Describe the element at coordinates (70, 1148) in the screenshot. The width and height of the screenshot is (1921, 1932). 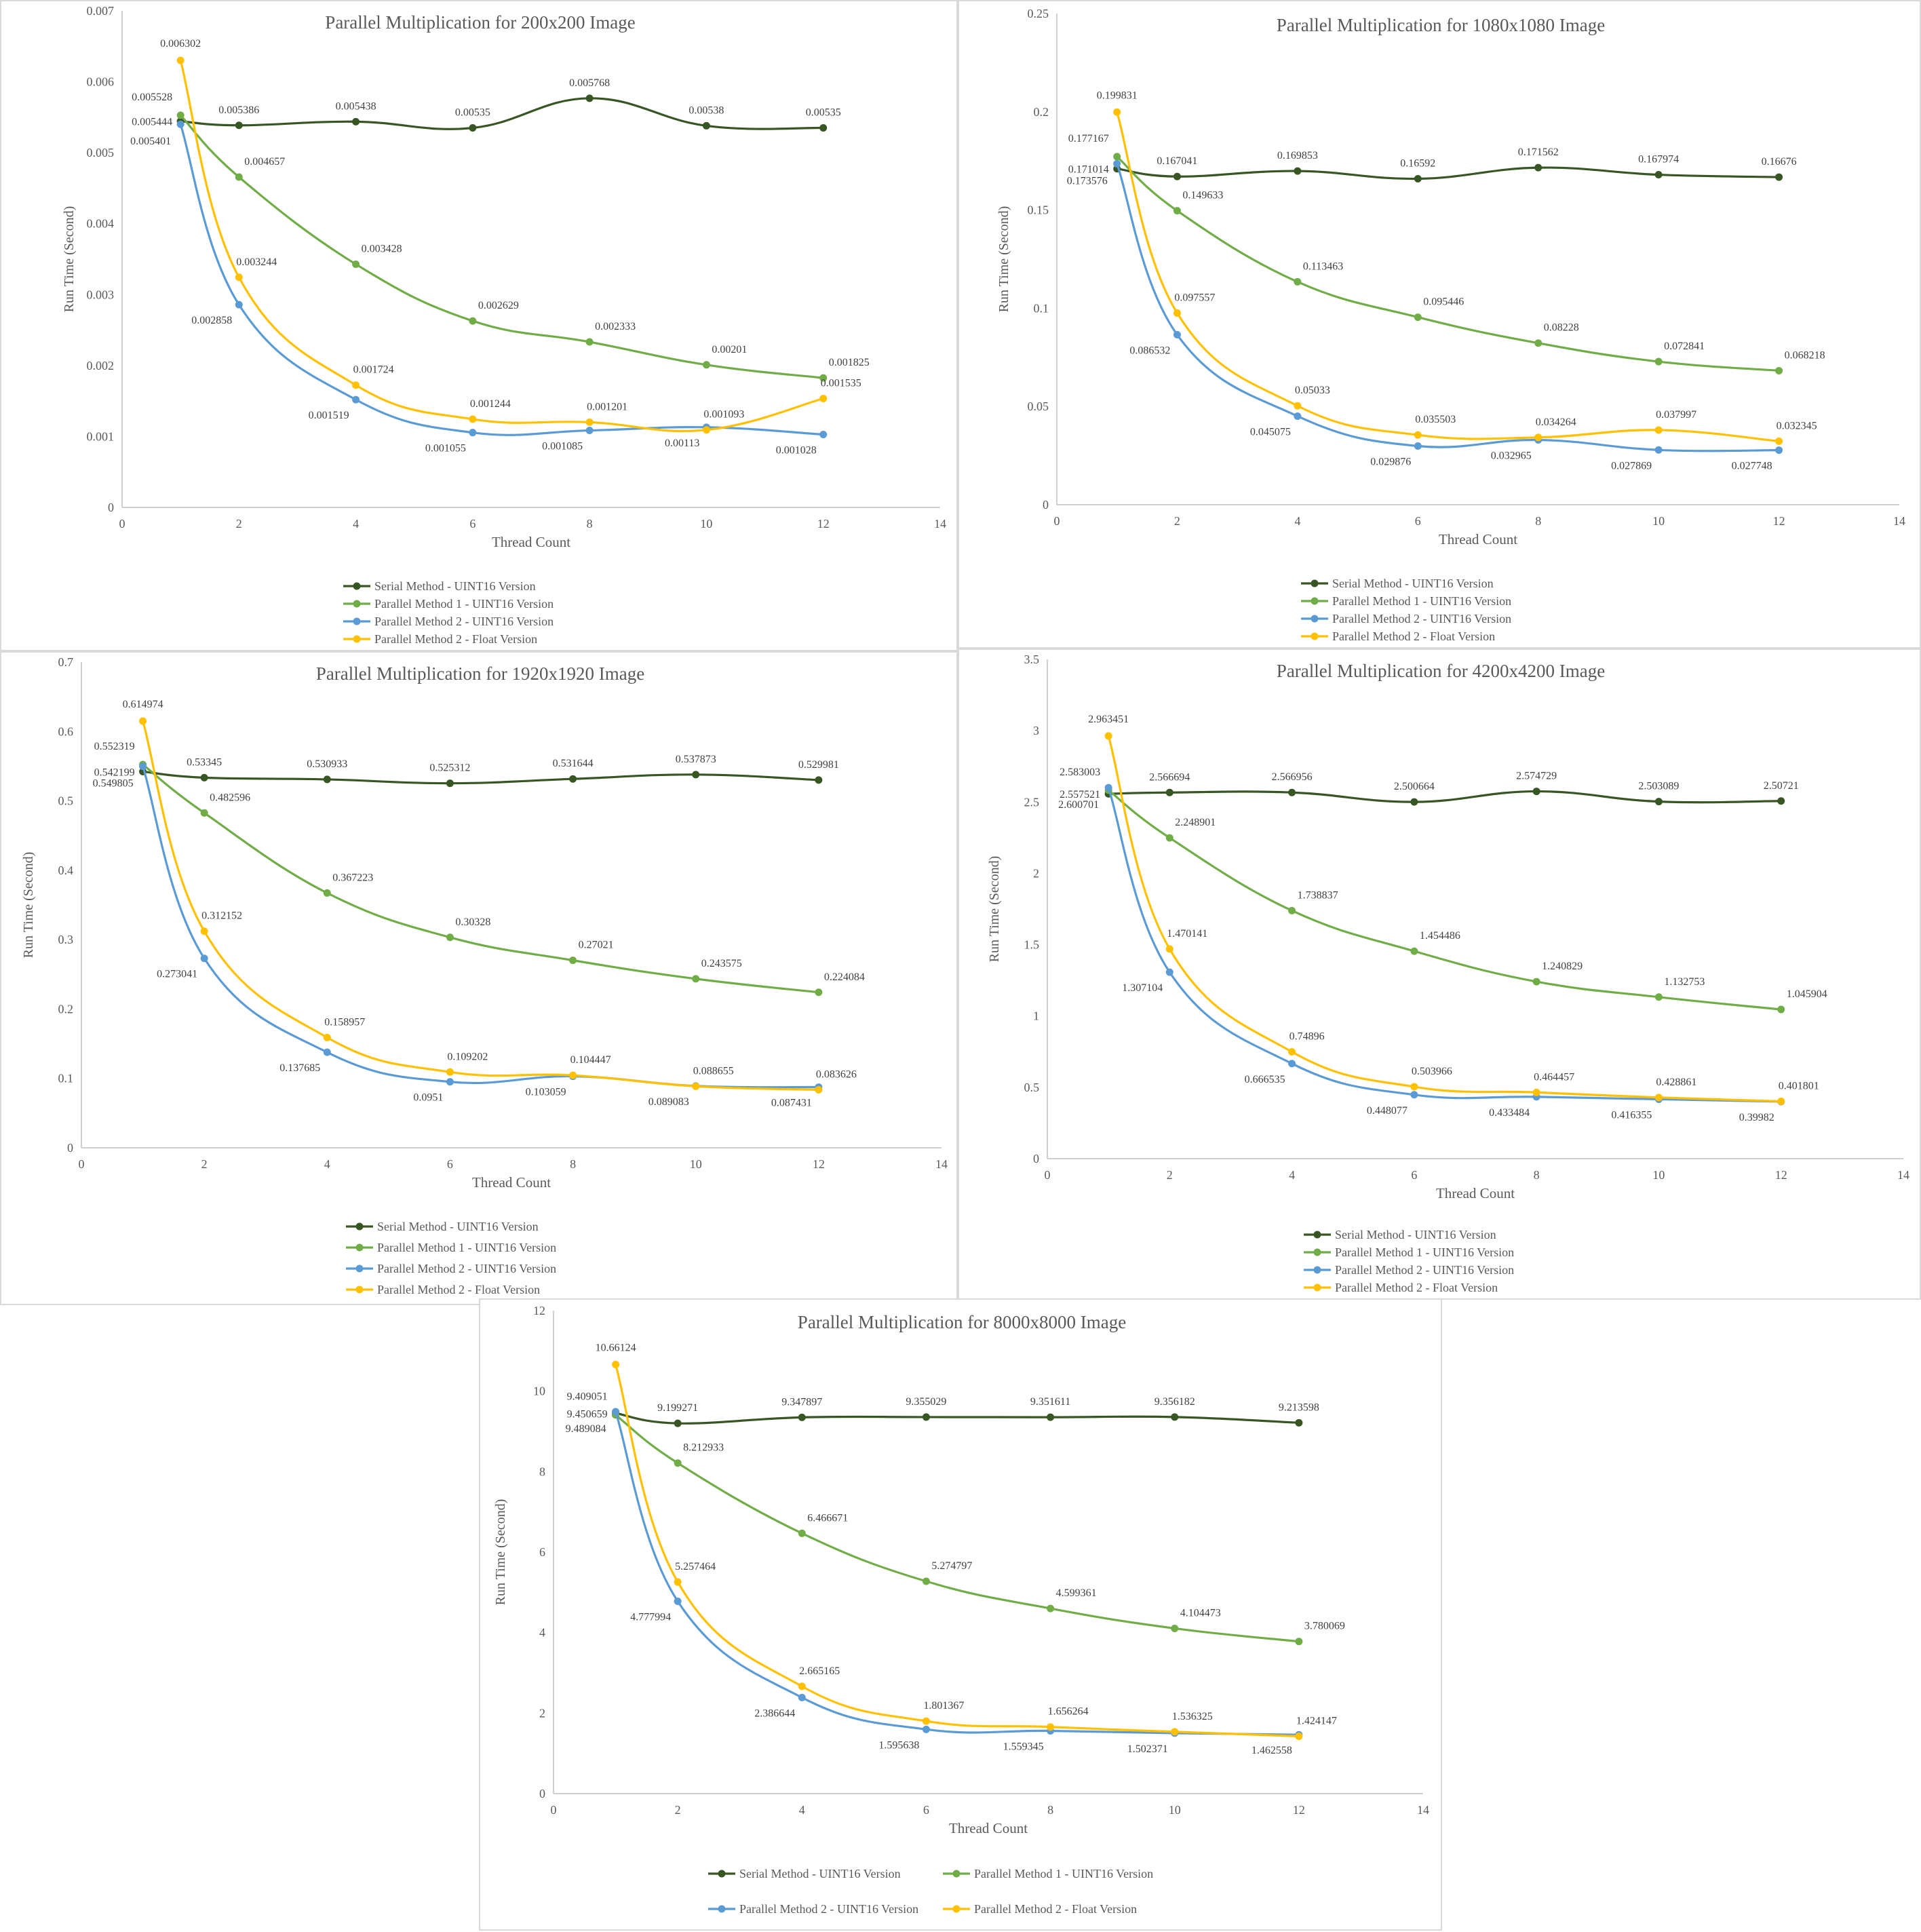
I see `y-tick-label: 0` at that location.